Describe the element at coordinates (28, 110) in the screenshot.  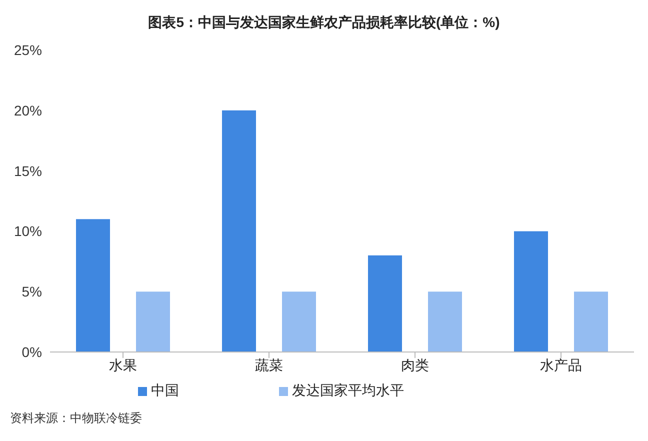
I see `y-tick-label: 20%` at that location.